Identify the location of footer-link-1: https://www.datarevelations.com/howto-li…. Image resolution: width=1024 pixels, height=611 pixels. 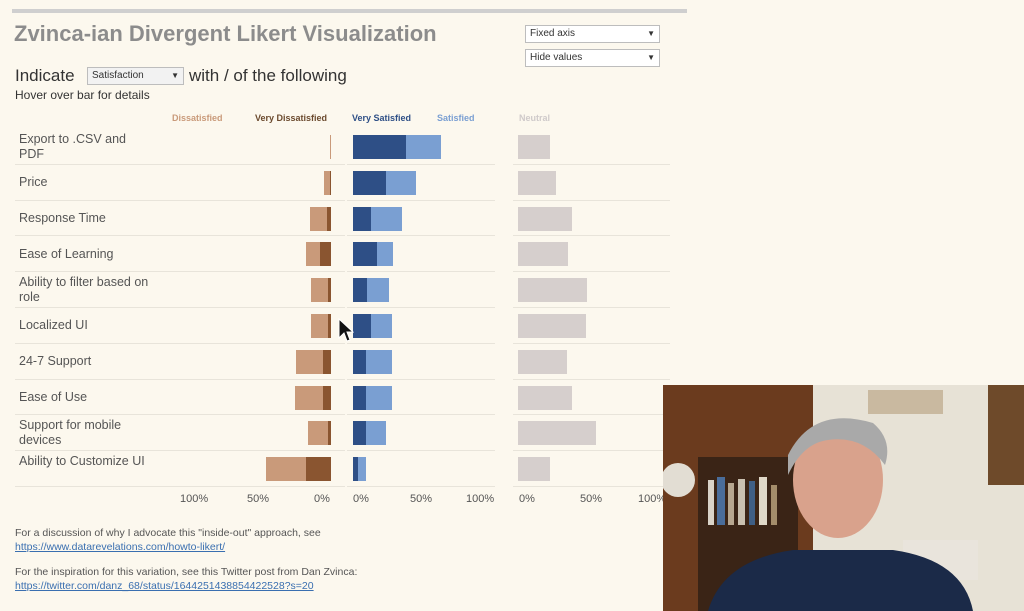
(120, 547).